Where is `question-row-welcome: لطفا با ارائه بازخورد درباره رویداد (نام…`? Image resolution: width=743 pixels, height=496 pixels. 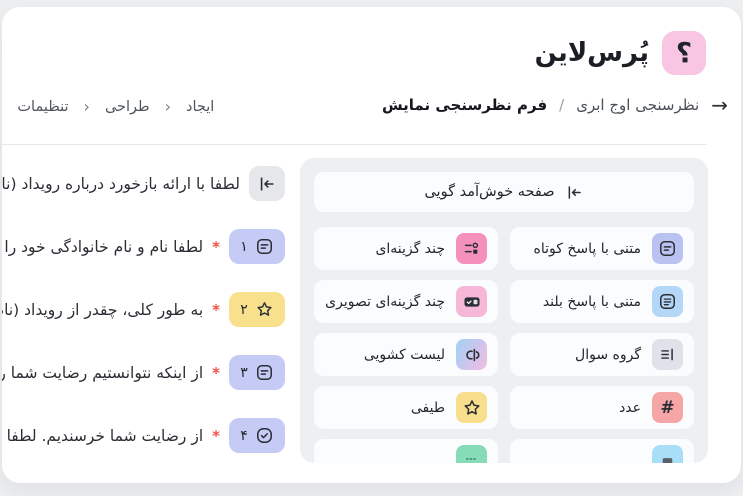 question-row-welcome: لطفا با ارائه بازخورد درباره رویداد (نام… is located at coordinates (143, 183).